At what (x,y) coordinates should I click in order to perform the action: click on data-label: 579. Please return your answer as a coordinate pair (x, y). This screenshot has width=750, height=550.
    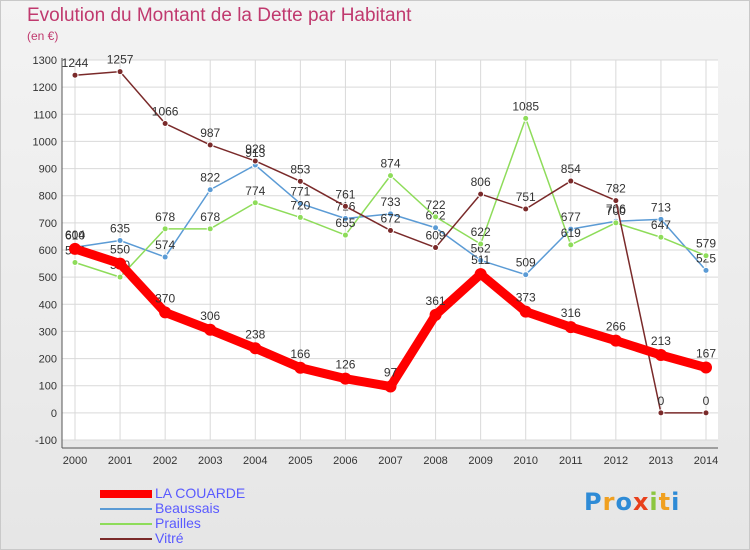
    Looking at the image, I should click on (706, 244).